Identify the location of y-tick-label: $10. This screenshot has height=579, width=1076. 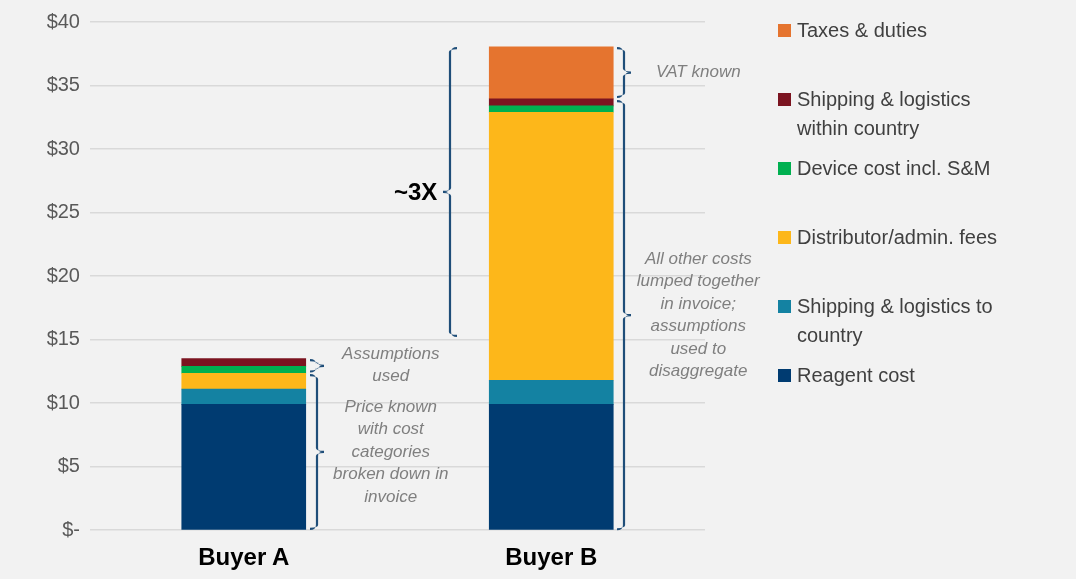
(63, 401).